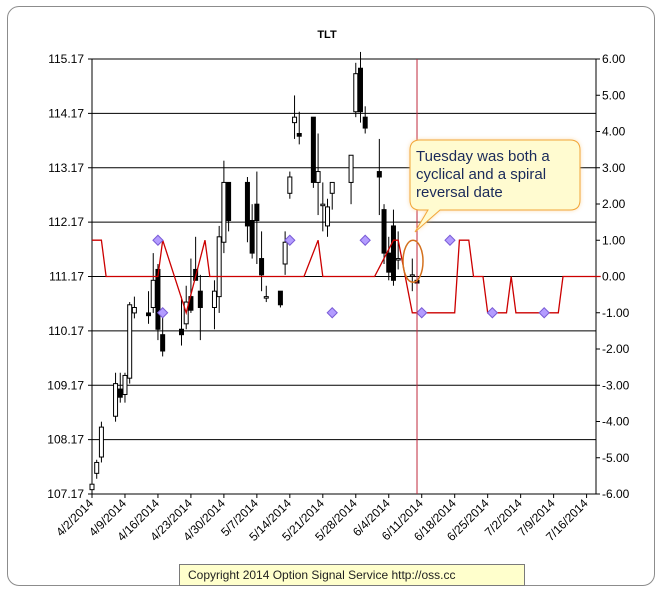  I want to click on spiral-line, so click(346, 277).